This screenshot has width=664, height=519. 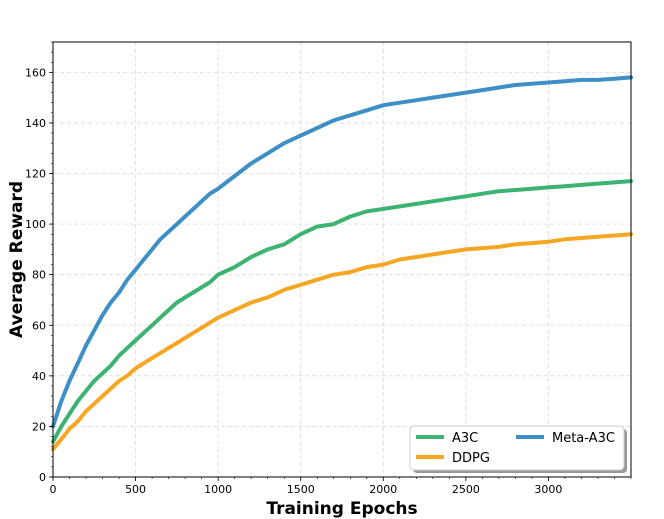 I want to click on legend-label: Meta-A3C, so click(x=583, y=438).